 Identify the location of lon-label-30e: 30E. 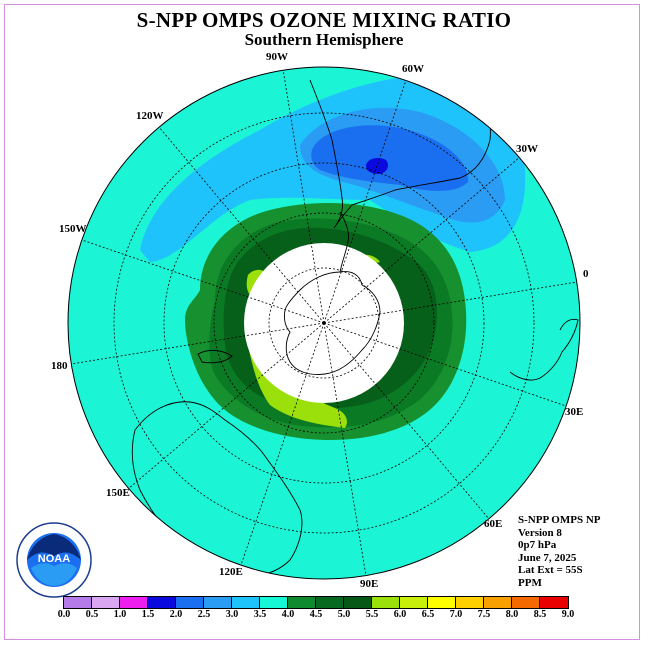
(574, 412).